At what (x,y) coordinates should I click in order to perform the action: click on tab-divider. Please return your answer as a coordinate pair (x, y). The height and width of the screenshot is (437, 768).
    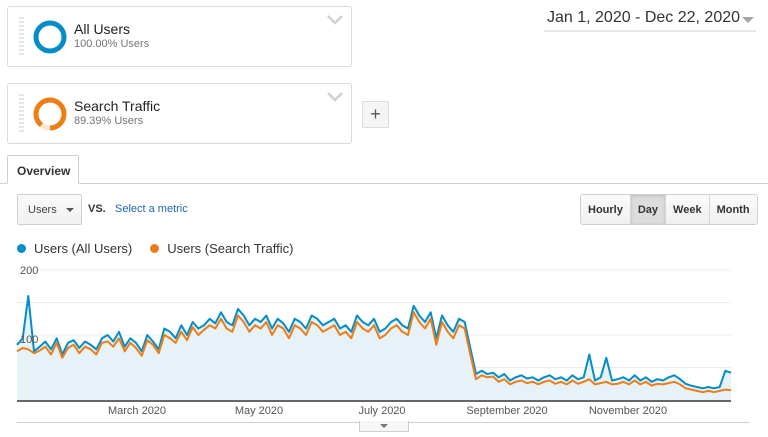
    Looking at the image, I should click on (384, 183).